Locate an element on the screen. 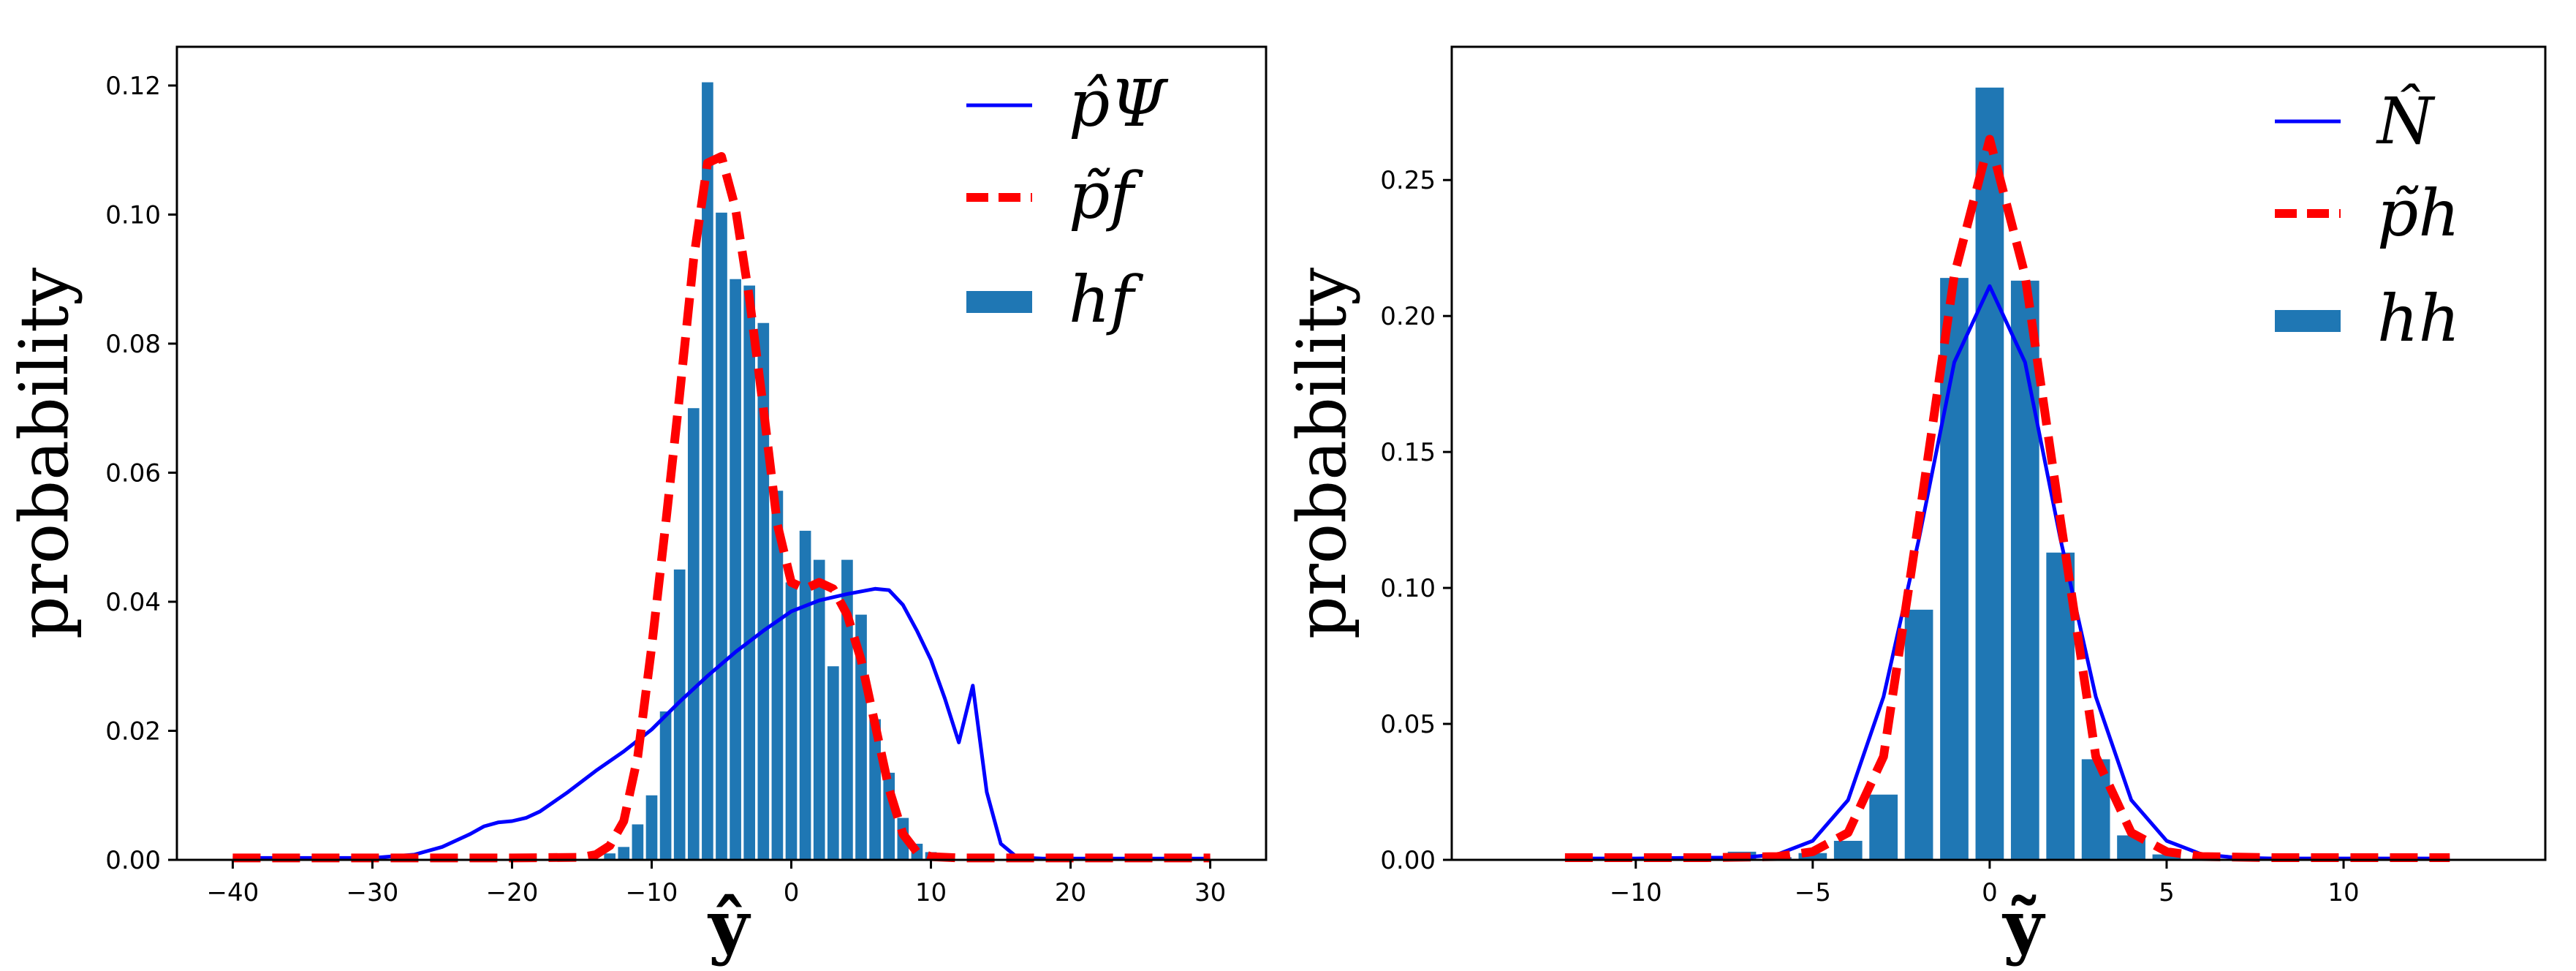 Image resolution: width=2576 pixels, height=971 pixels. right-legend: N̂ p̃h hh is located at coordinates (2367, 219).